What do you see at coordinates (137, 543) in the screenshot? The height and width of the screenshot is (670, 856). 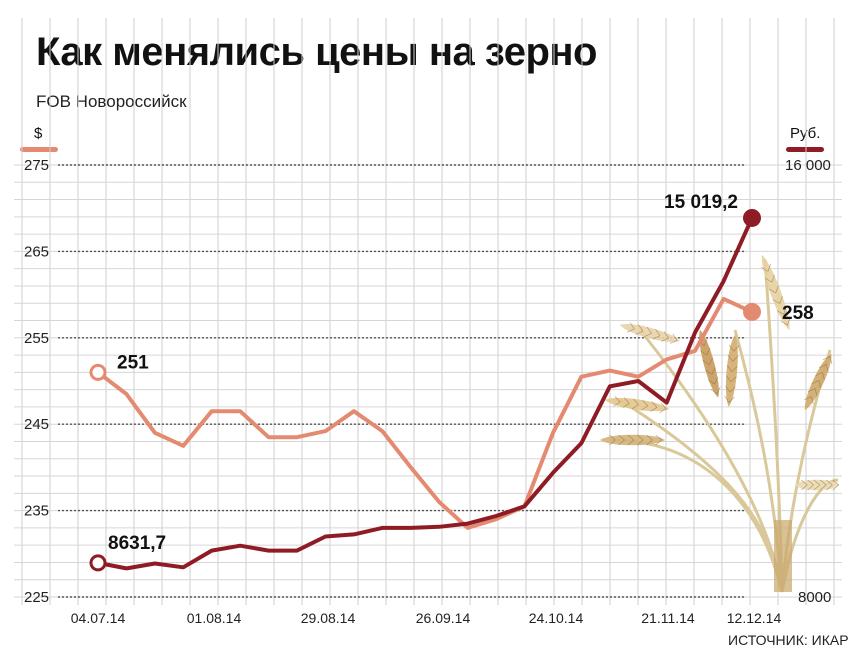 I see `data-label: 8631,7` at bounding box center [137, 543].